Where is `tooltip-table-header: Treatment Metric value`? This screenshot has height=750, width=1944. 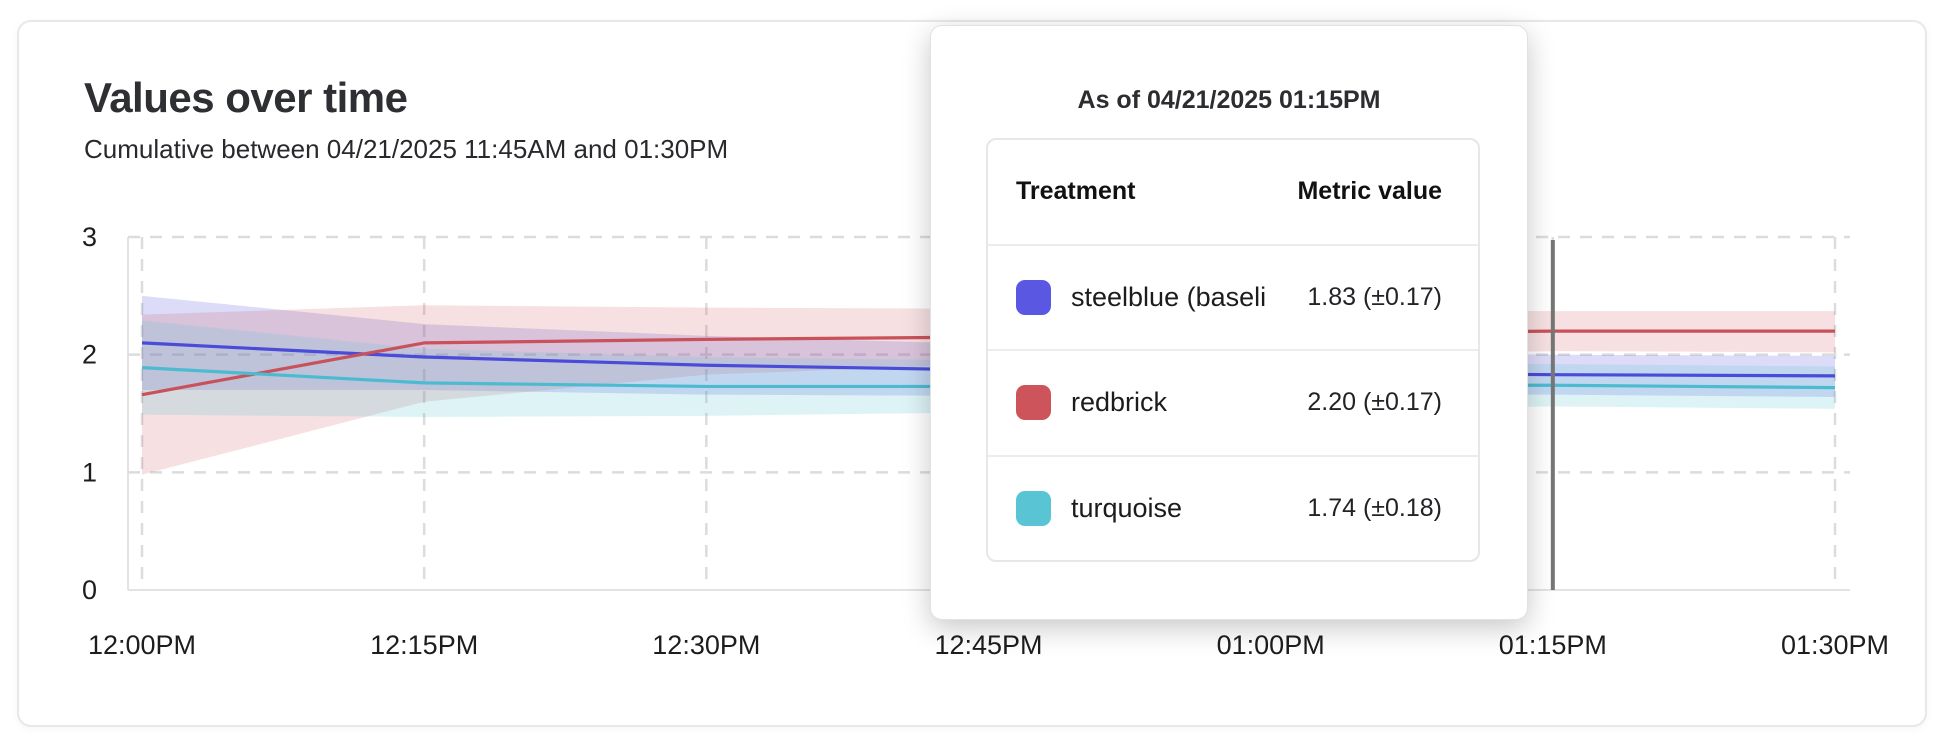
tooltip-table-header: Treatment Metric value is located at coordinates (1233, 192).